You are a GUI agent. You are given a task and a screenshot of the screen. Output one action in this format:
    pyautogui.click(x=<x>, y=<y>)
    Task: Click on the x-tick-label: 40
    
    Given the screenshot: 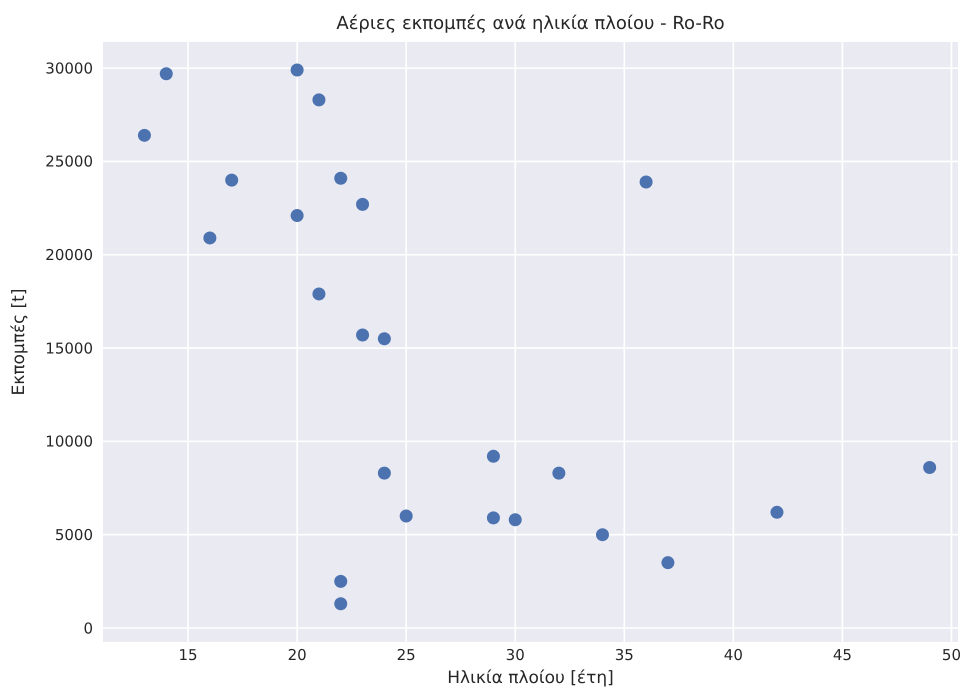 What is the action you would take?
    pyautogui.click(x=733, y=655)
    